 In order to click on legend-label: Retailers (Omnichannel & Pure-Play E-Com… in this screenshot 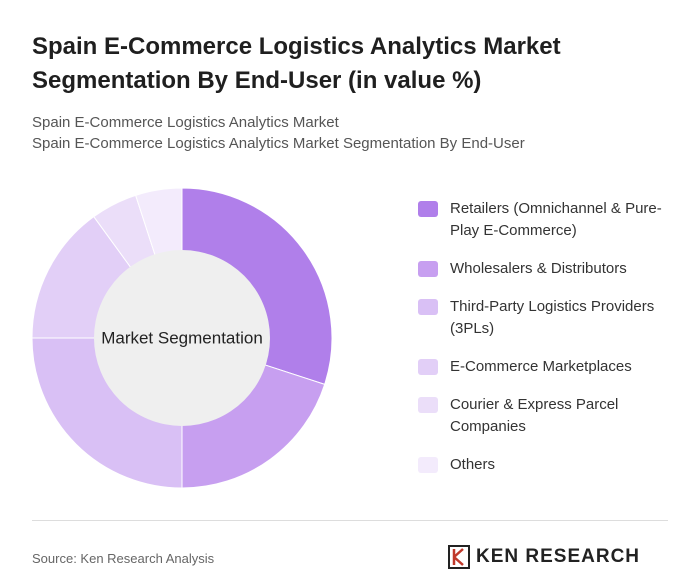, I will do `click(556, 219)`.